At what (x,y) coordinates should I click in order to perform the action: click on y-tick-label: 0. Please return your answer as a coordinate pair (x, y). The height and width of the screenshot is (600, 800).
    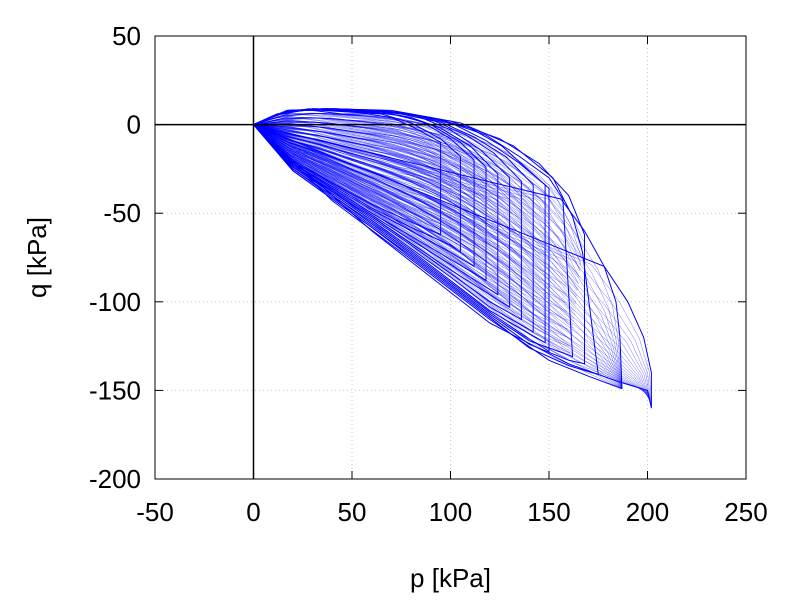
    Looking at the image, I should click on (134, 125).